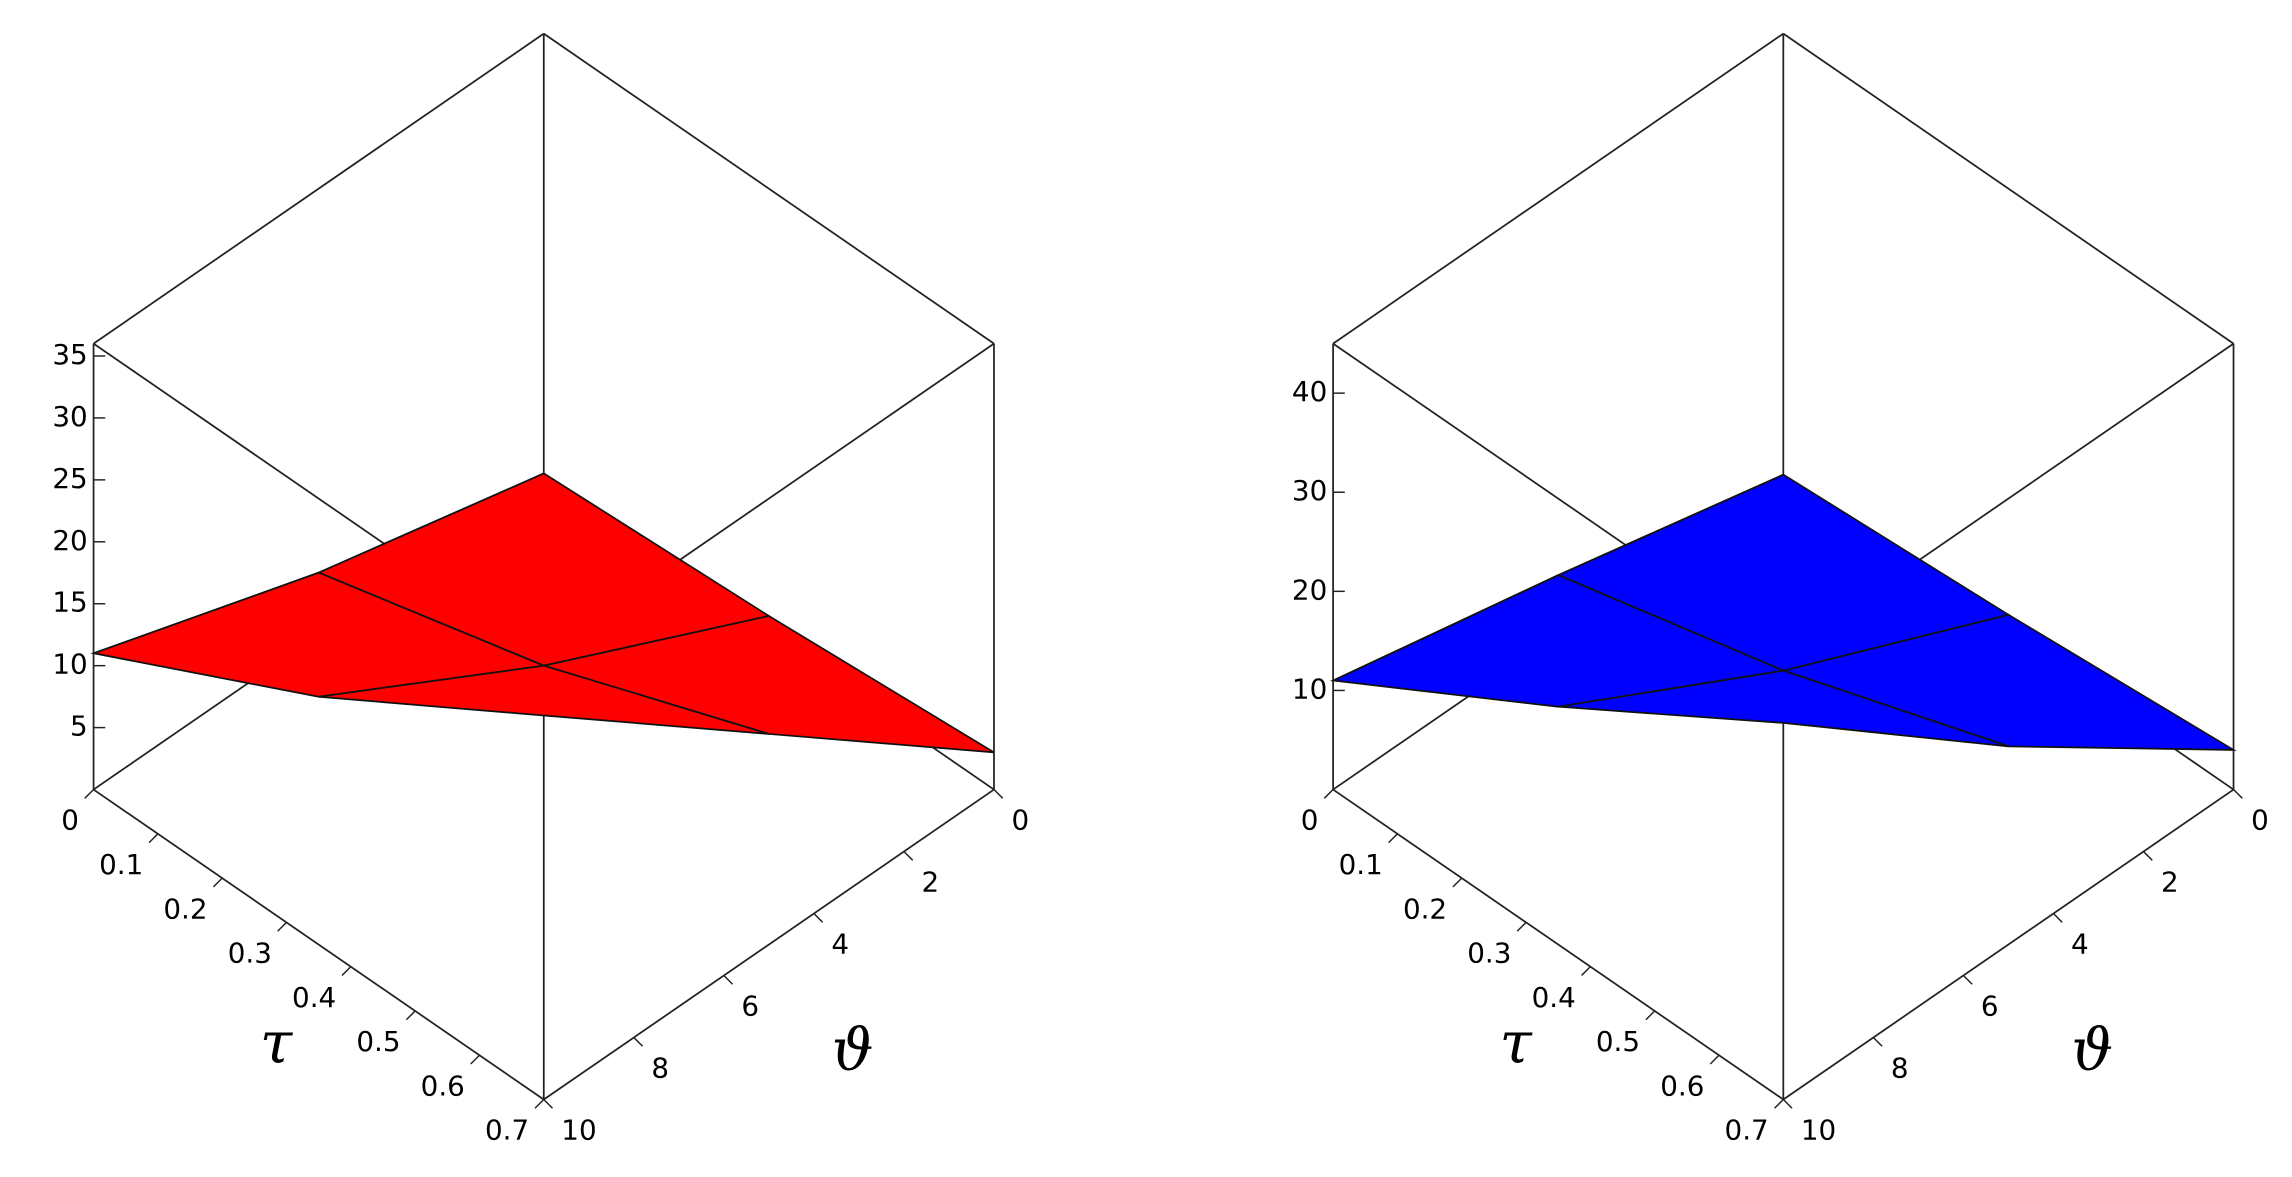 This screenshot has height=1177, width=2292. I want to click on z-tick-label: 25, so click(69, 478).